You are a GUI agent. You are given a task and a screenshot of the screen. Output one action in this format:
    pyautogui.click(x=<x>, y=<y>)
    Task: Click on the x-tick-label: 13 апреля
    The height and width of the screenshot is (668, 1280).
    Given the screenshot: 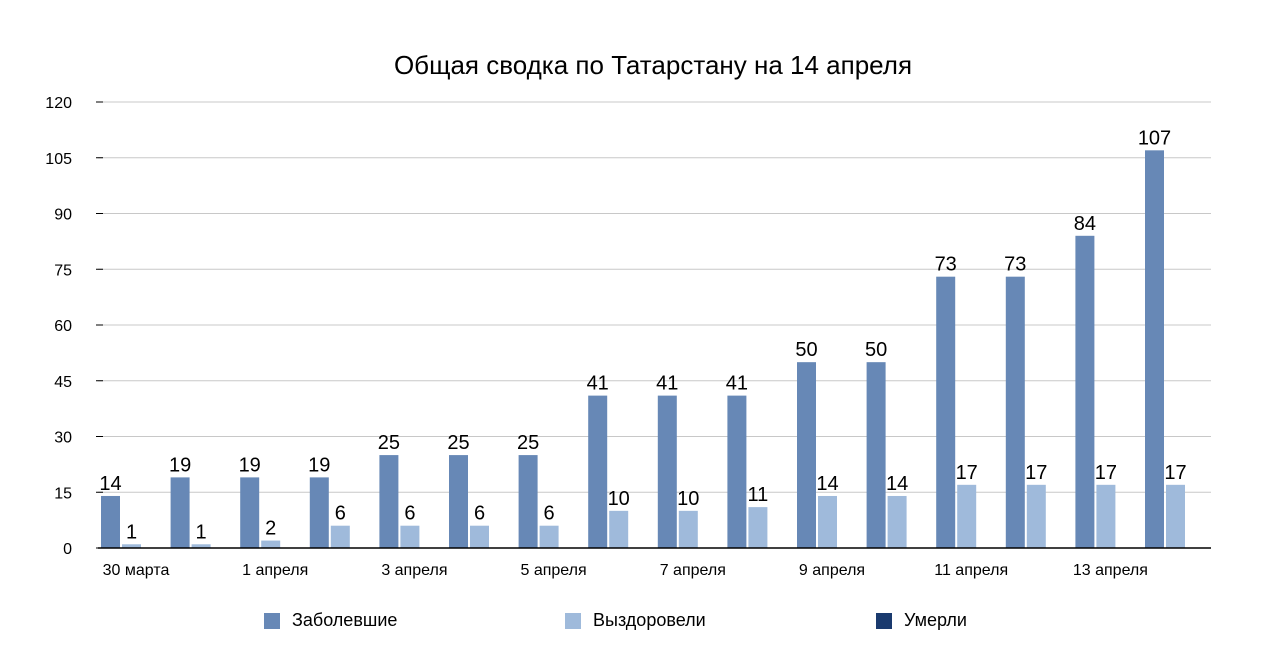 What is the action you would take?
    pyautogui.click(x=1110, y=570)
    